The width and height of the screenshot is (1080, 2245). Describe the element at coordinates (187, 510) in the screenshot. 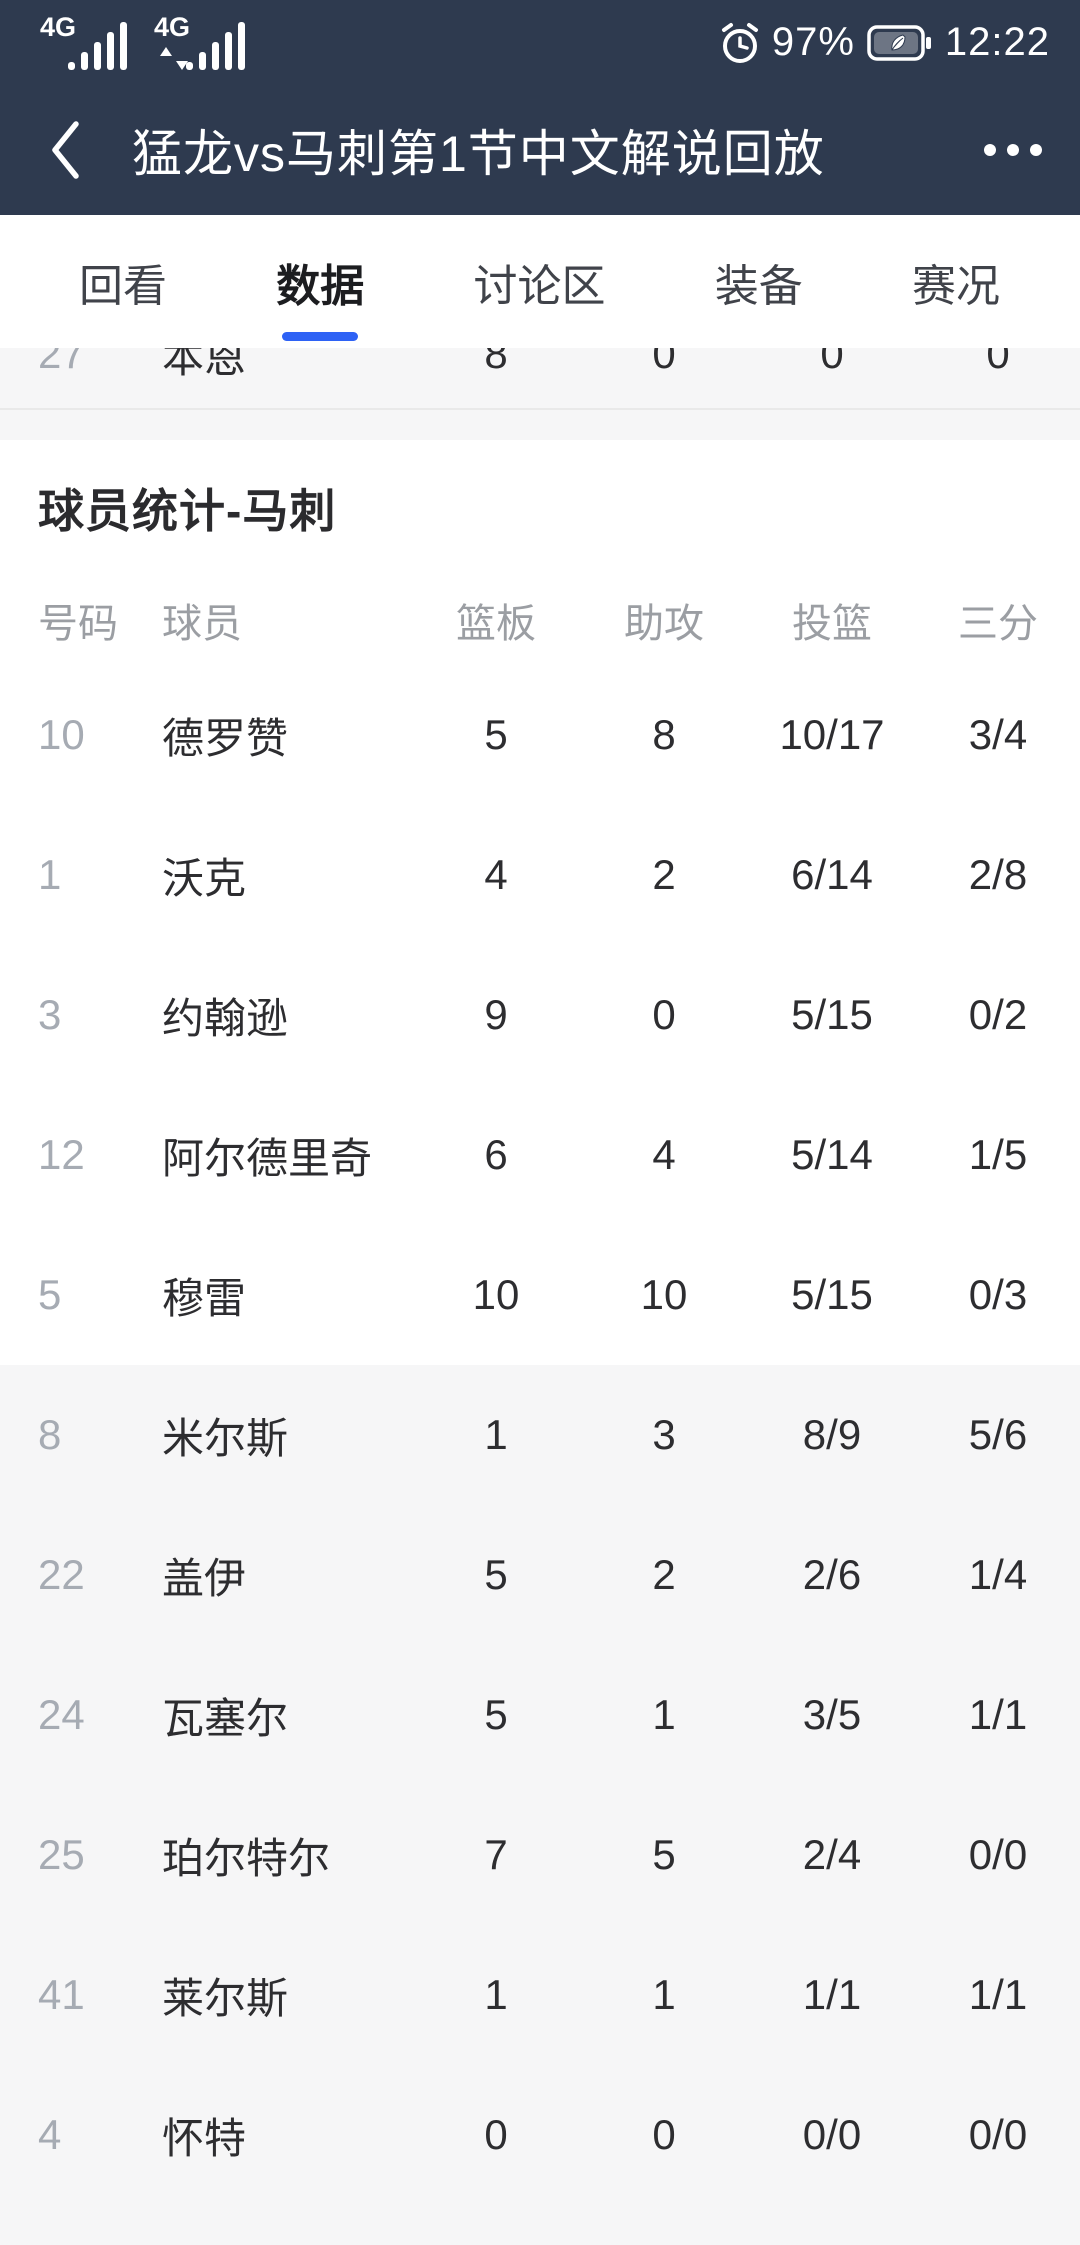

I see `section-title: 球员统计-马刺` at that location.